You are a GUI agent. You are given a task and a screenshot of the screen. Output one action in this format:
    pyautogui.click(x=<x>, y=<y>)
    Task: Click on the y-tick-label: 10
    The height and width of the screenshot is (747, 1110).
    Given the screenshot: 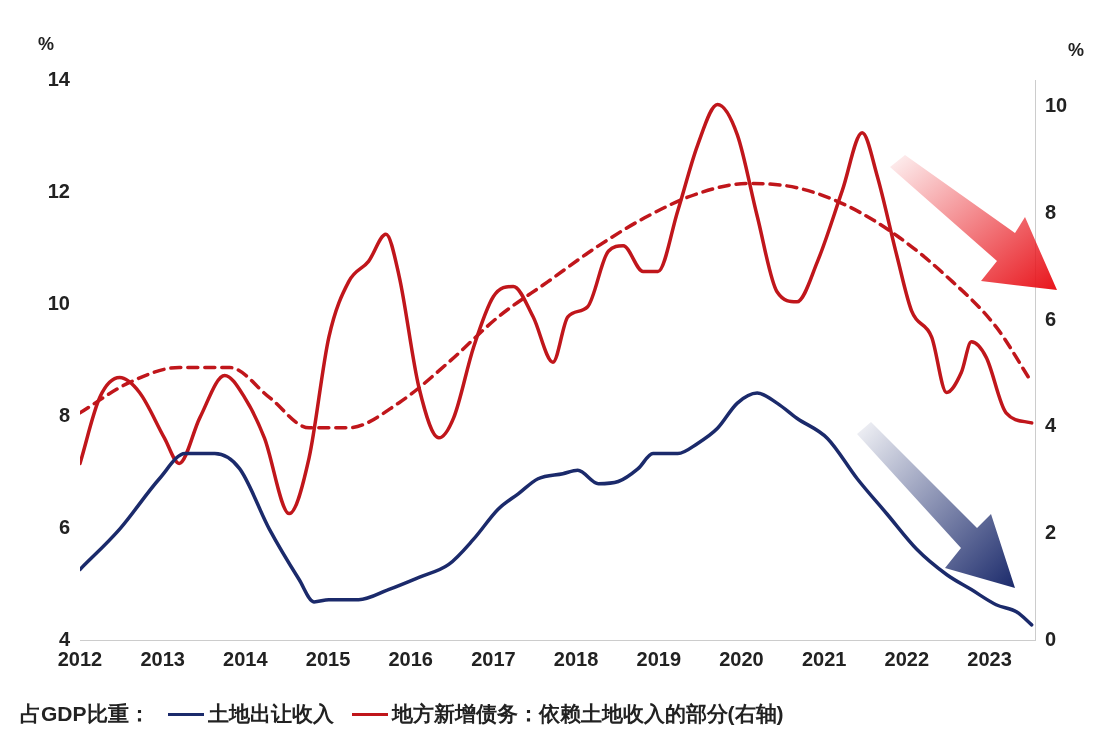 What is the action you would take?
    pyautogui.click(x=58, y=302)
    